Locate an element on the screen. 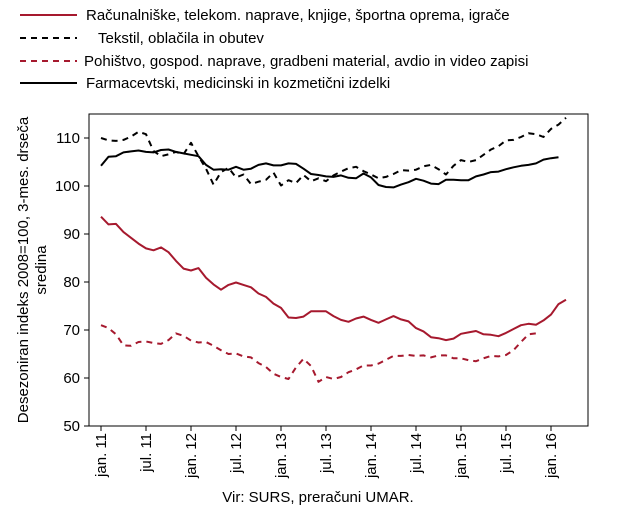  x-tick-label: jul. 15 is located at coordinates (506, 453).